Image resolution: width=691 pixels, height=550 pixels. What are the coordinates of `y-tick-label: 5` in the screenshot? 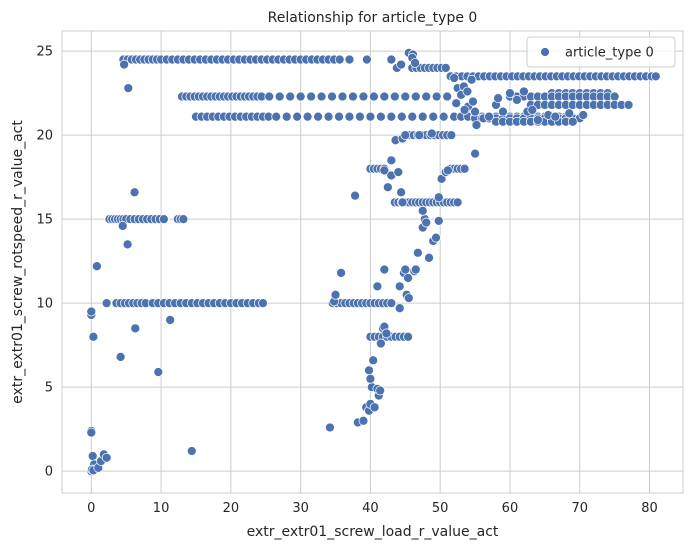 It's located at (49, 388).